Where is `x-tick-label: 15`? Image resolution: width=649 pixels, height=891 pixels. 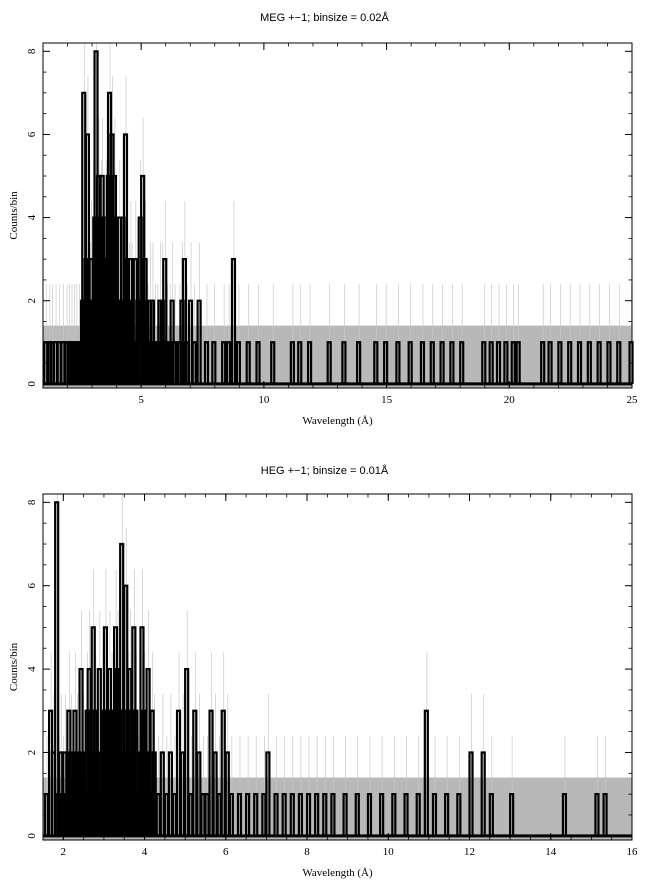
x-tick-label: 15 is located at coordinates (387, 400).